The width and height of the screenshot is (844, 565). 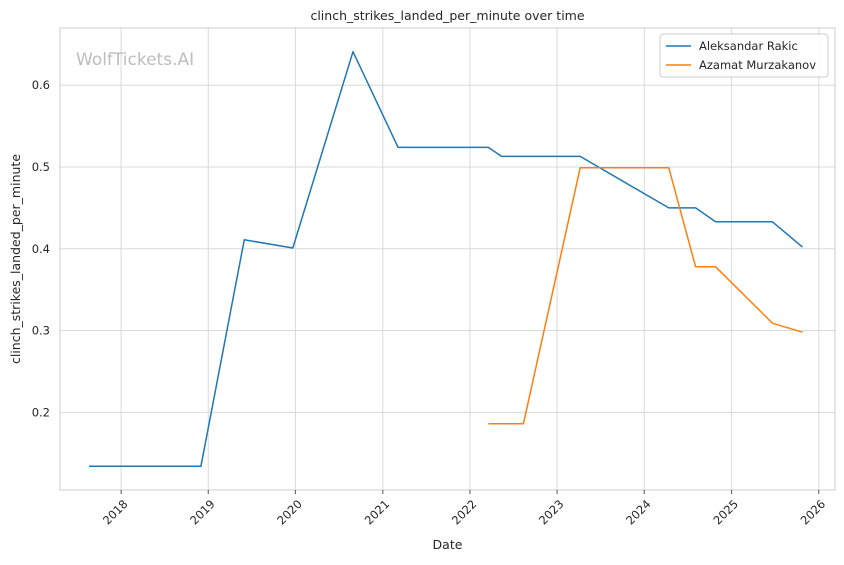 What do you see at coordinates (41, 331) in the screenshot?
I see `y-tick-label: 0.3` at bounding box center [41, 331].